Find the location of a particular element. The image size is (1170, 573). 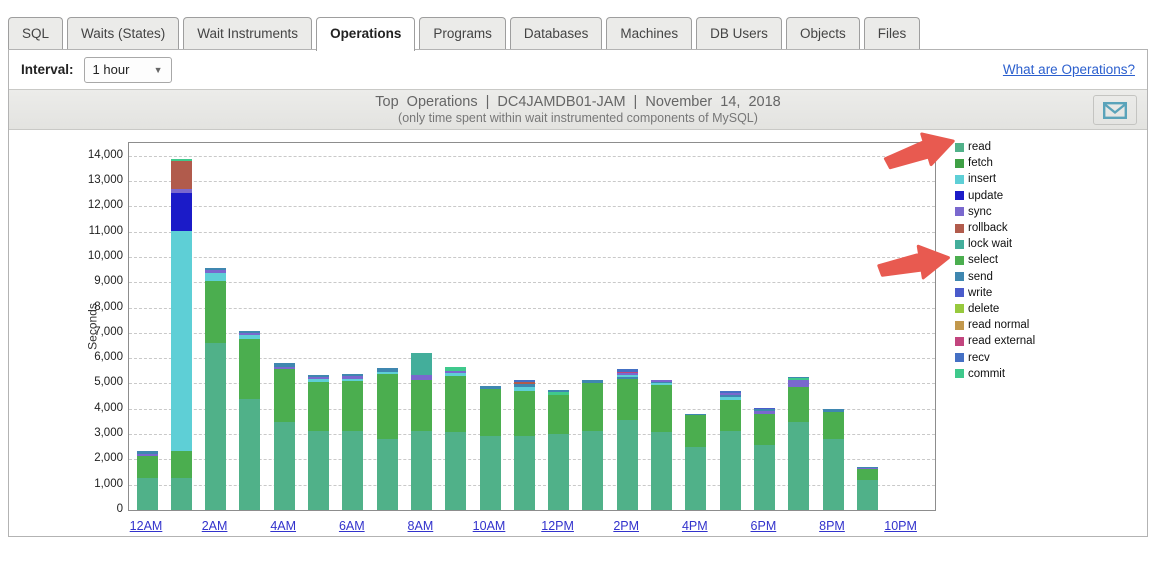

email-button is located at coordinates (1115, 110).